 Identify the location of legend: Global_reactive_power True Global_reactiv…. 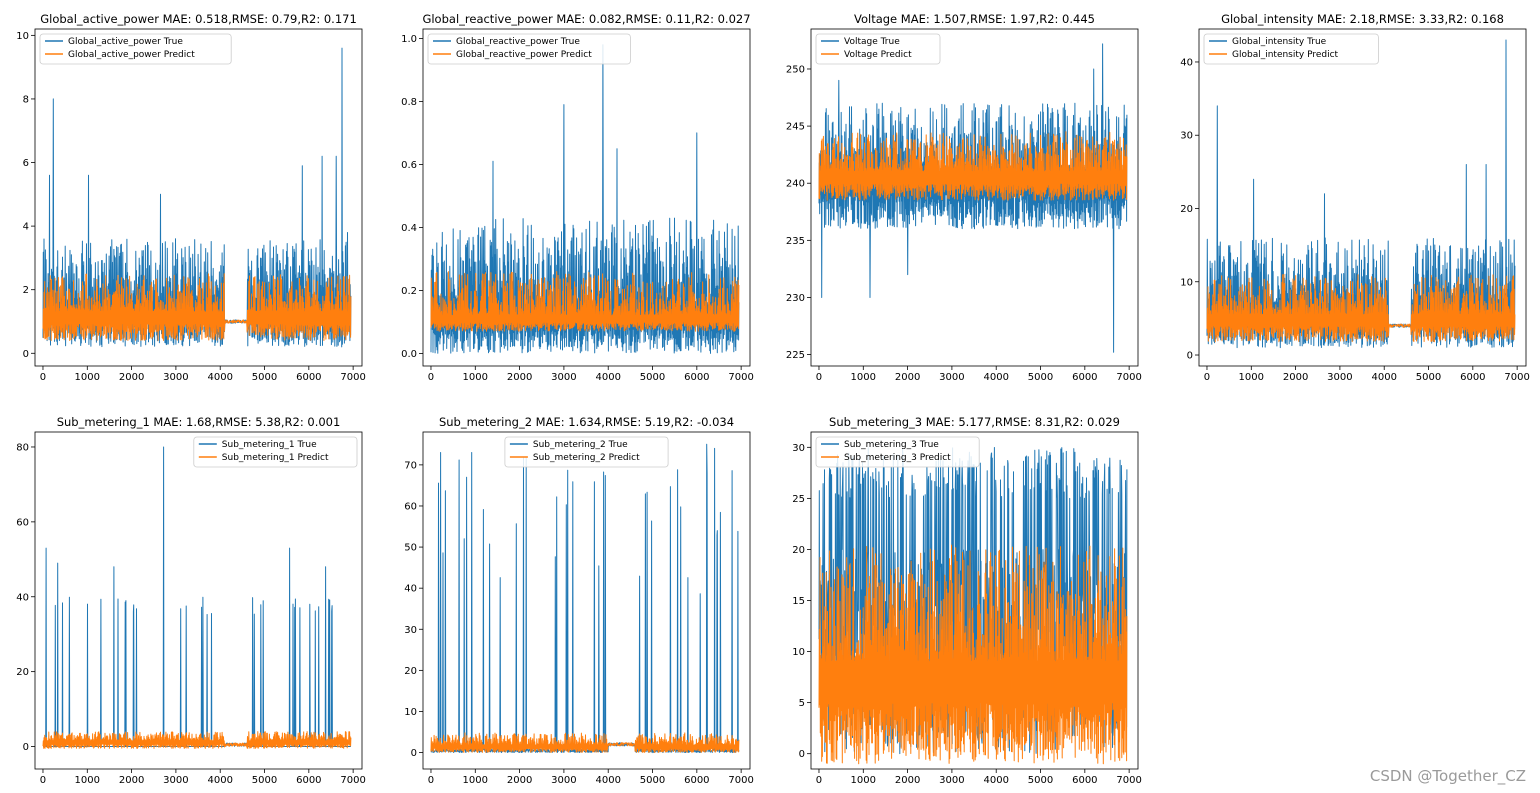
(529, 49).